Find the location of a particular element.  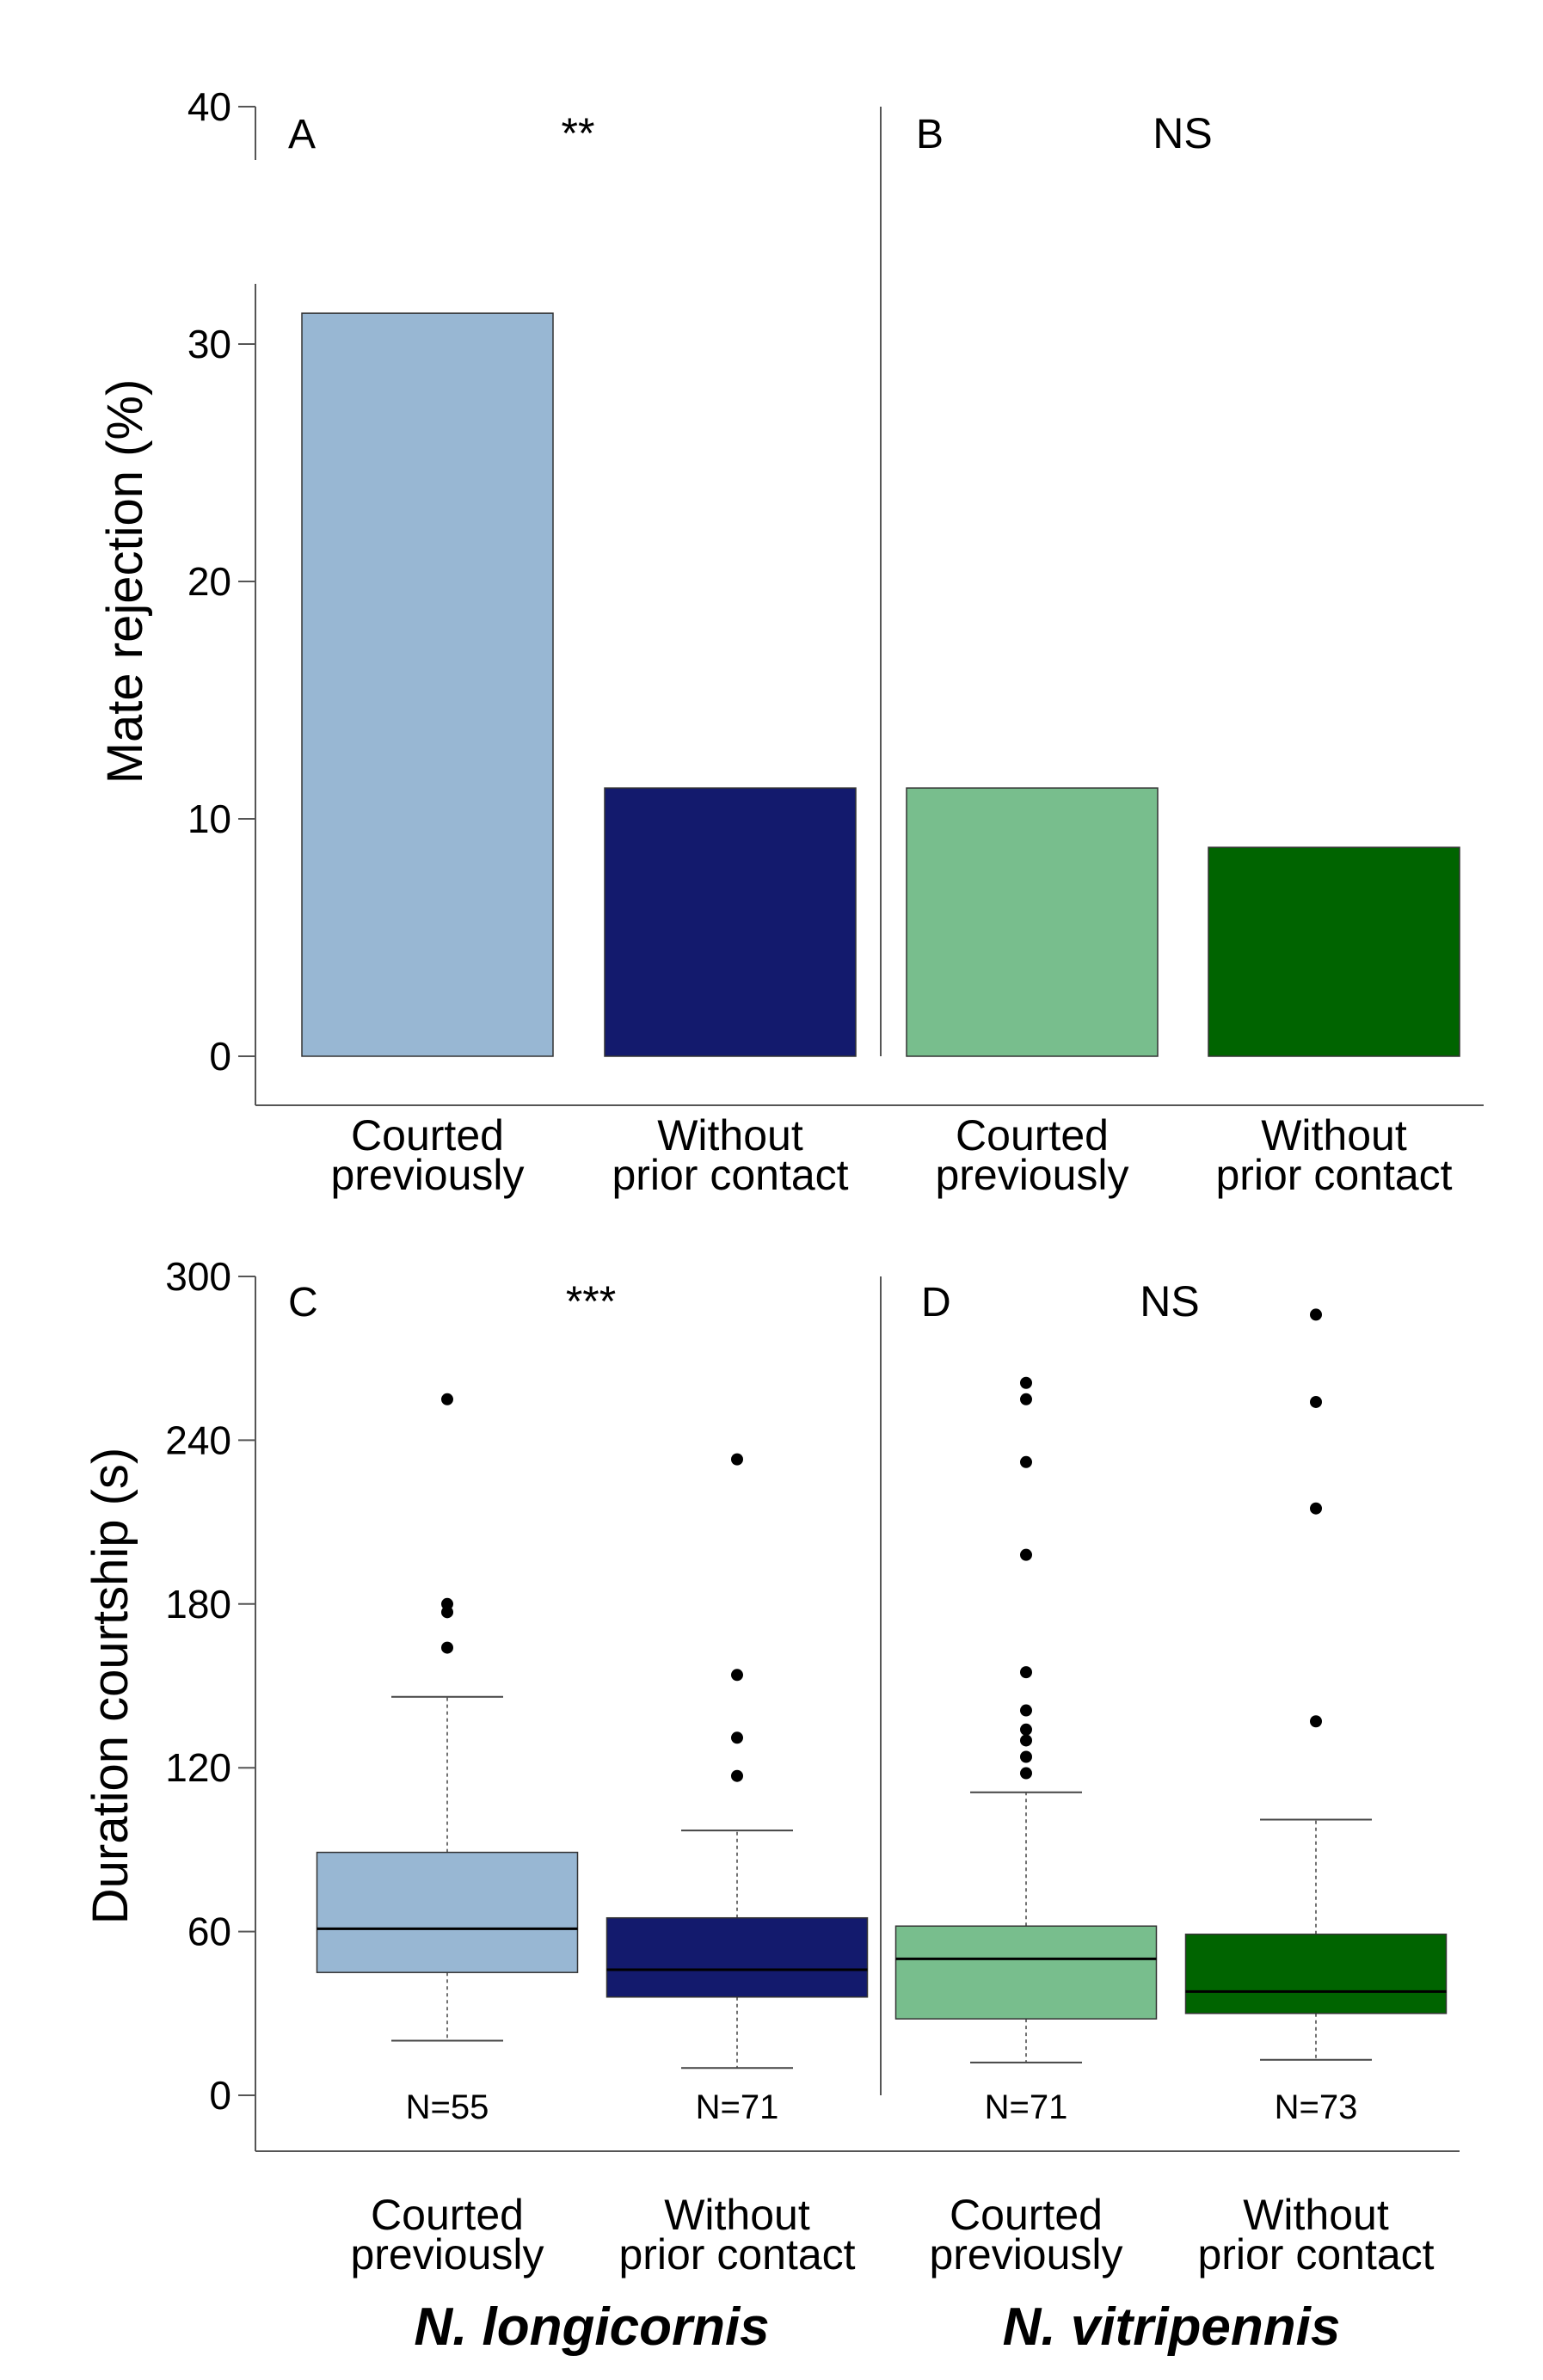

significance-label: *** is located at coordinates (591, 1301).